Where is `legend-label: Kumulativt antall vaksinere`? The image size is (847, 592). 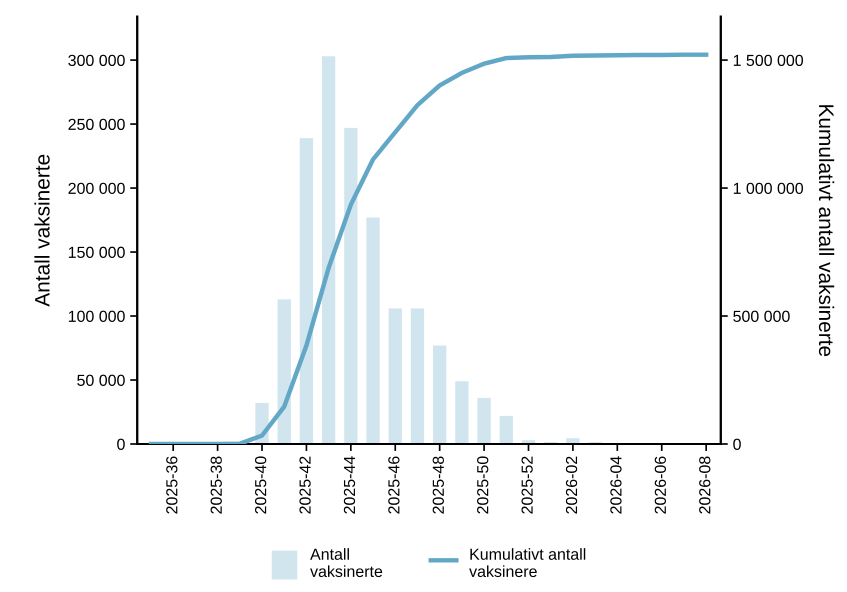
legend-label: Kumulativt antall vaksinere is located at coordinates (527, 563).